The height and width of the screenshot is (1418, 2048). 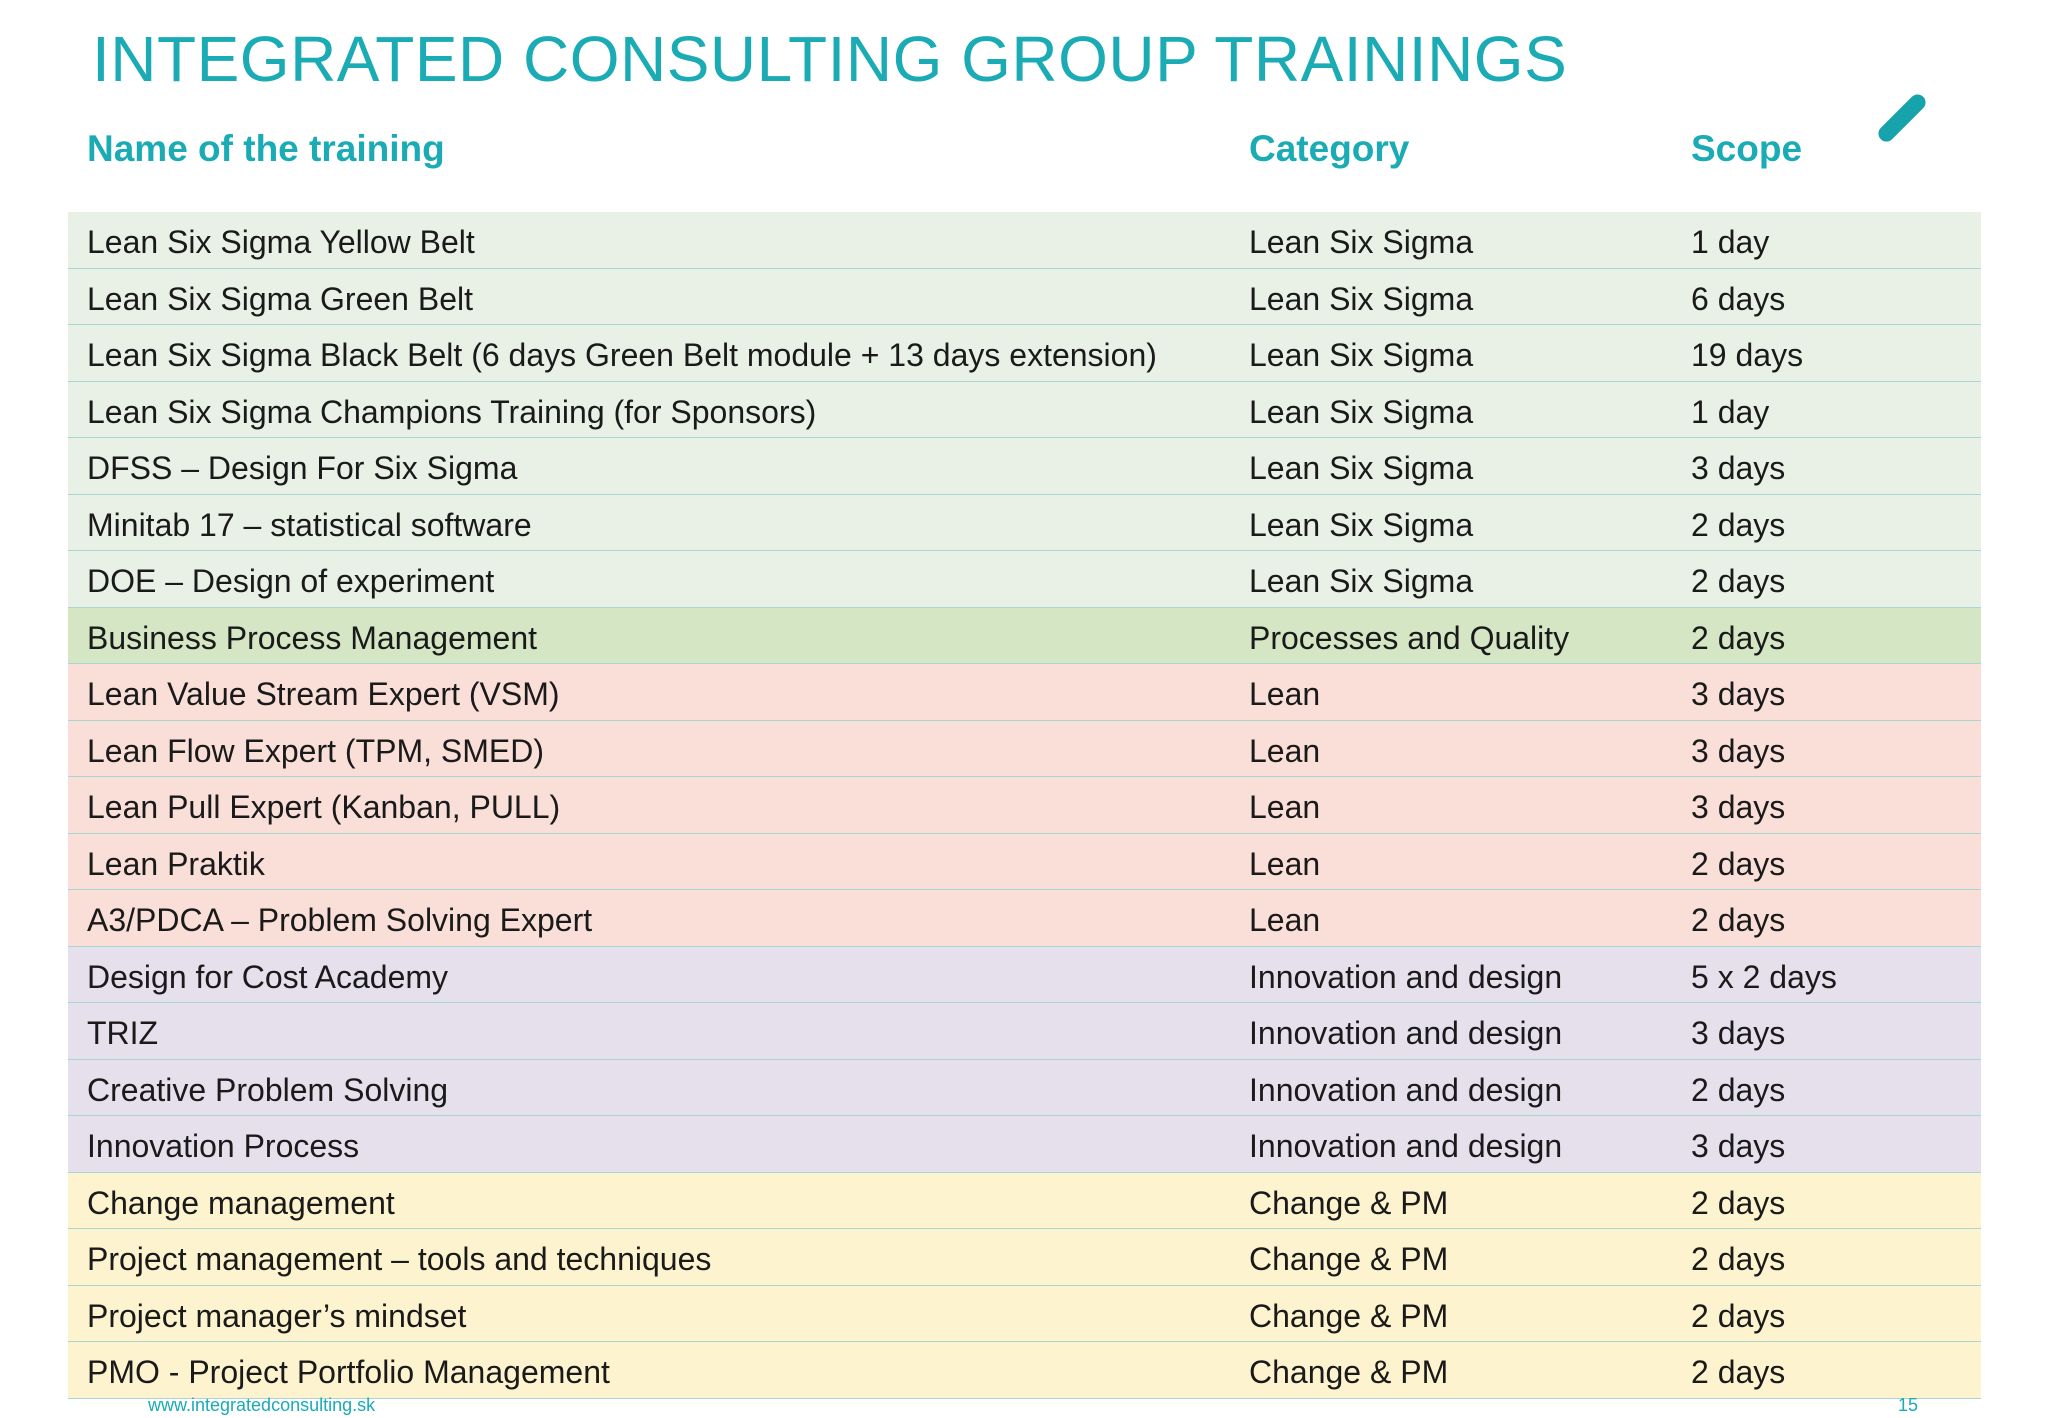 What do you see at coordinates (830, 59) in the screenshot?
I see `page-title: INTEGRATED CONSULTING GROUP TRAININGS` at bounding box center [830, 59].